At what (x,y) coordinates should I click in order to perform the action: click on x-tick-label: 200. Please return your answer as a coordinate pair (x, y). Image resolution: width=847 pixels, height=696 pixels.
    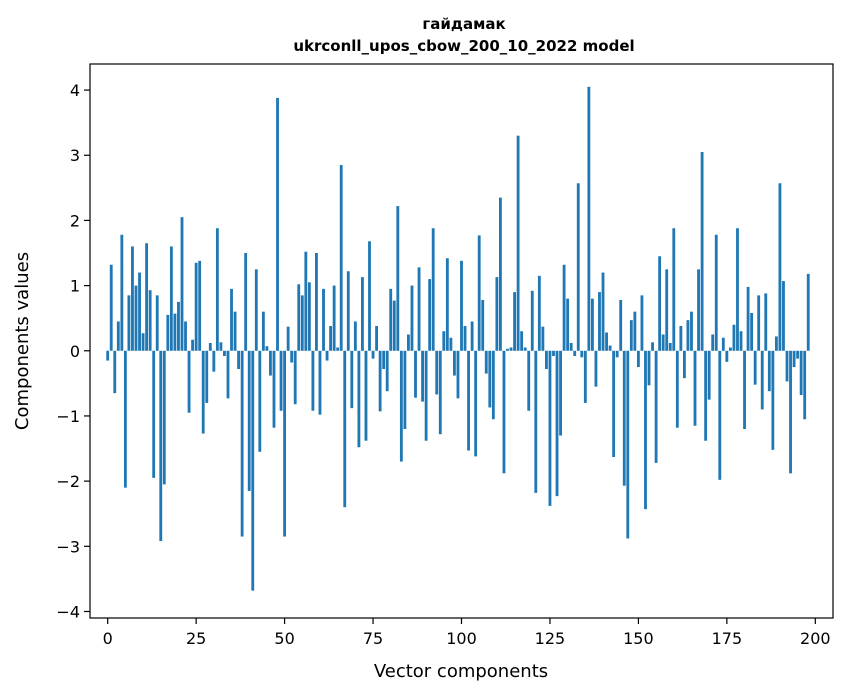
    Looking at the image, I should click on (815, 638).